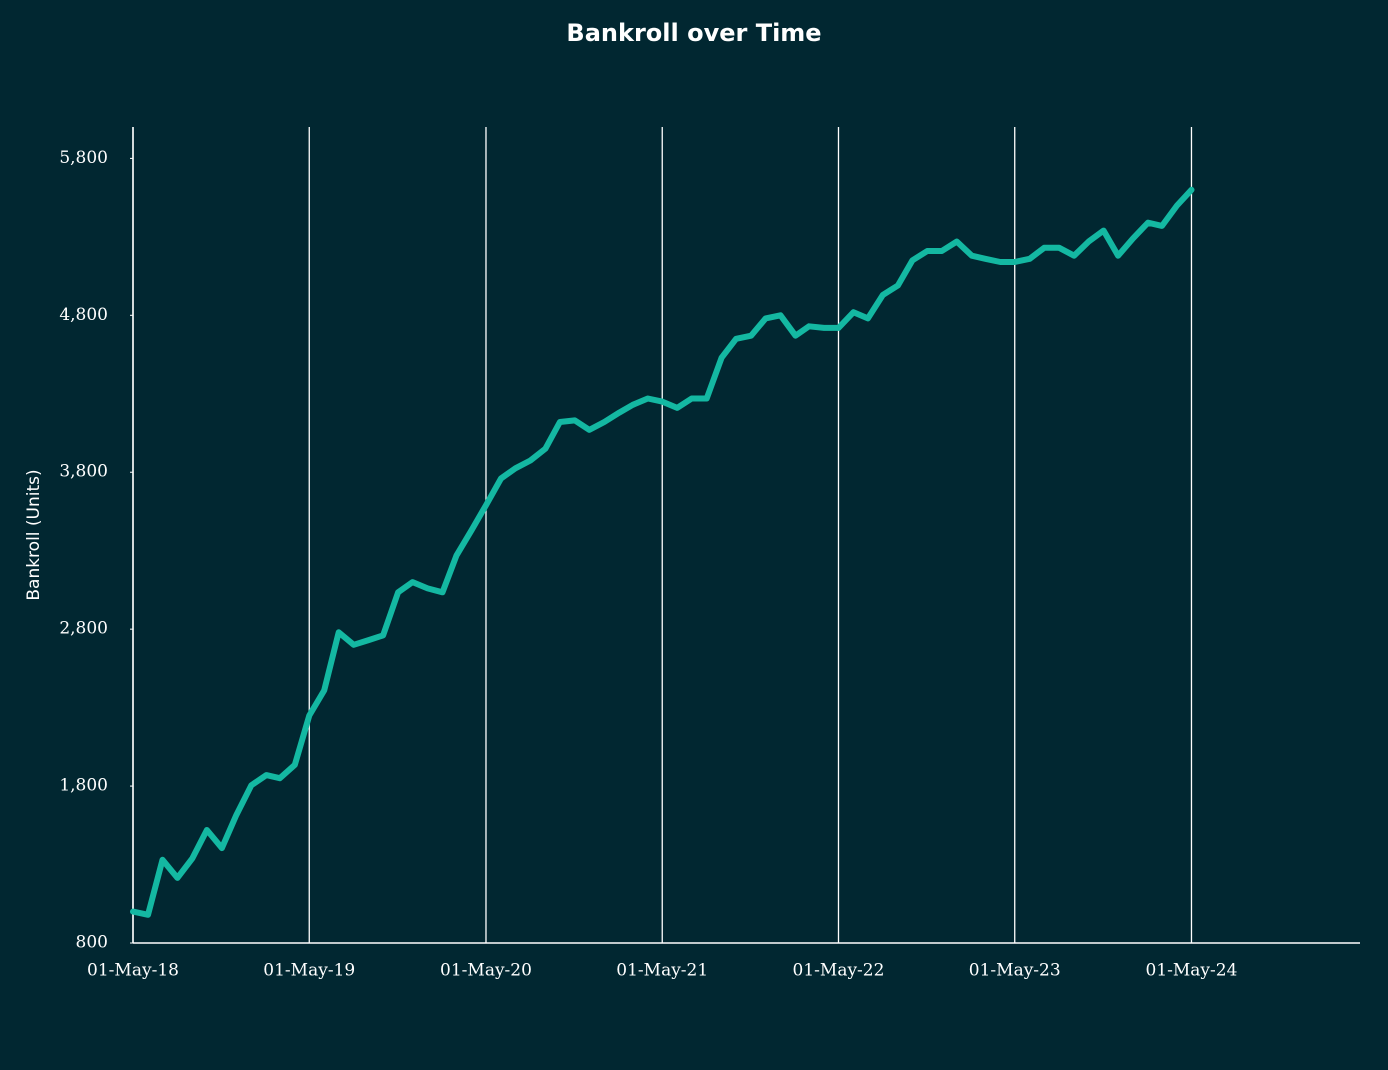  I want to click on x-tick-label: 01-May-22, so click(839, 971).